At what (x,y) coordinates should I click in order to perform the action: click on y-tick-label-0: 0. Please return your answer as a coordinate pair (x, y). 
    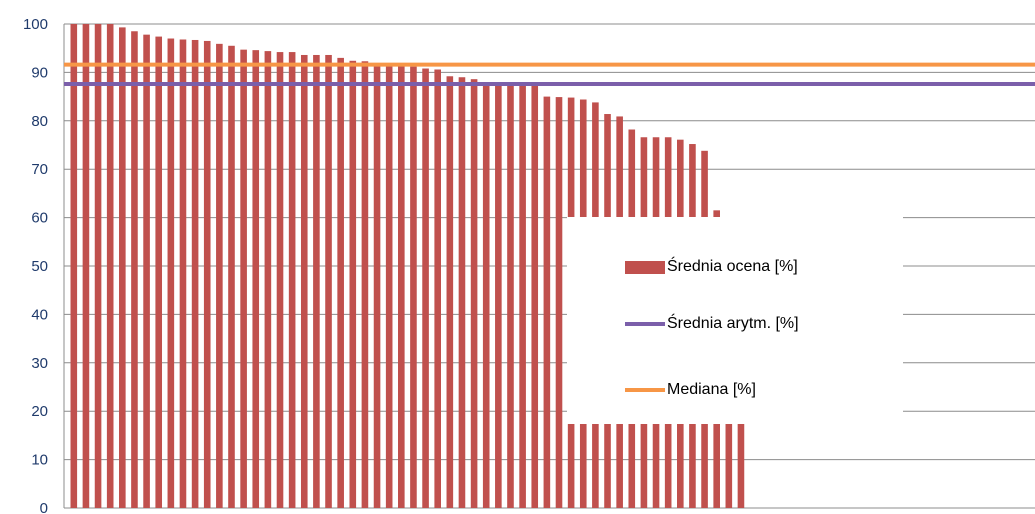
    Looking at the image, I should click on (44, 507).